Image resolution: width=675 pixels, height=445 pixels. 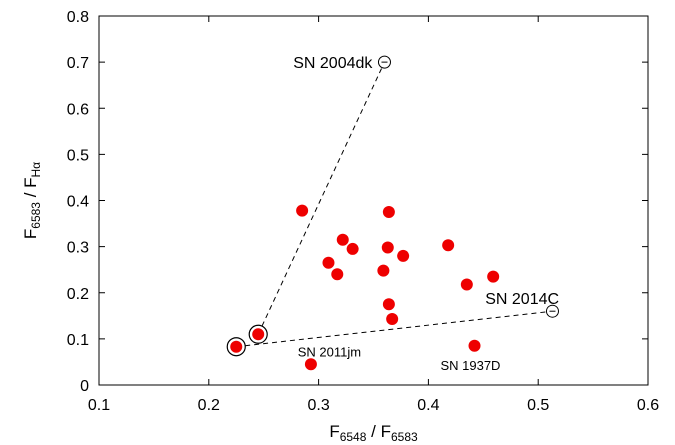 What do you see at coordinates (333, 63) in the screenshot?
I see `annotation-label: SN 2004dk` at bounding box center [333, 63].